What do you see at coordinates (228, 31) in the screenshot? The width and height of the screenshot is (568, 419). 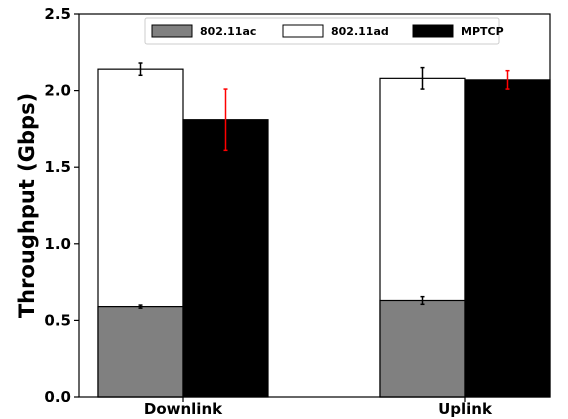 I see `legend-label-80211ac: 802.11ac` at bounding box center [228, 31].